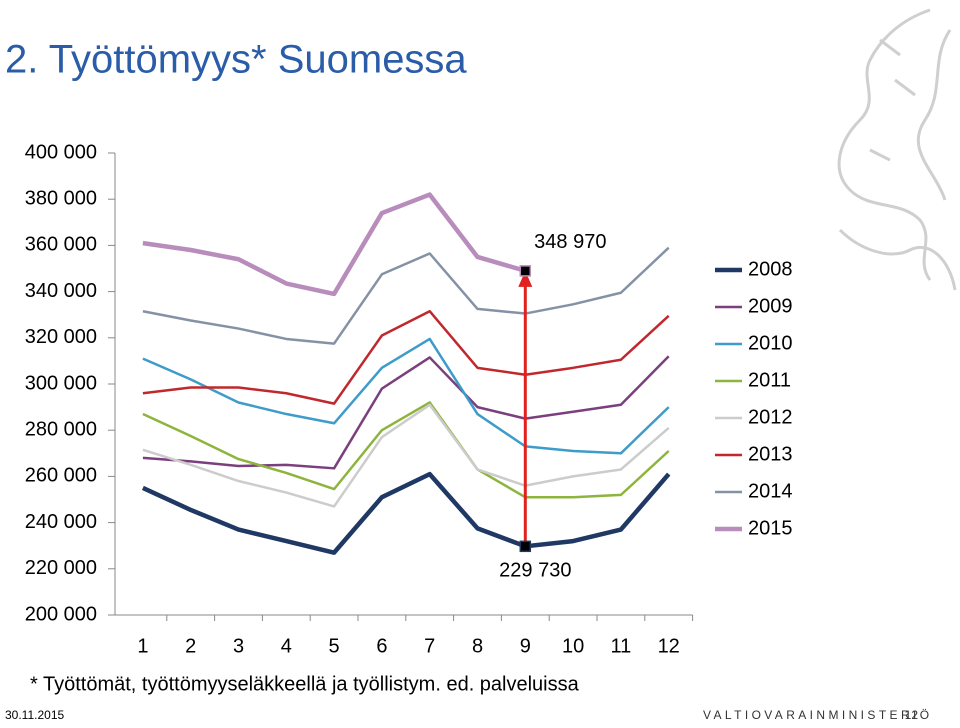 This screenshot has width=960, height=728. I want to click on legend-label: 2011, so click(769, 380).